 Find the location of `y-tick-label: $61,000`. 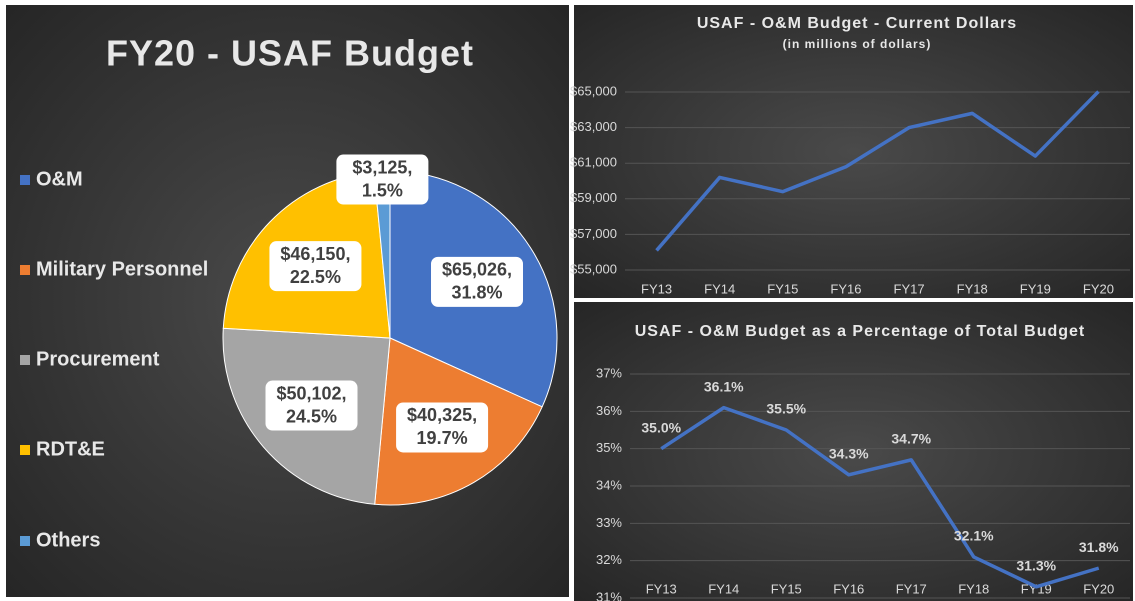

y-tick-label: $61,000 is located at coordinates (593, 162).